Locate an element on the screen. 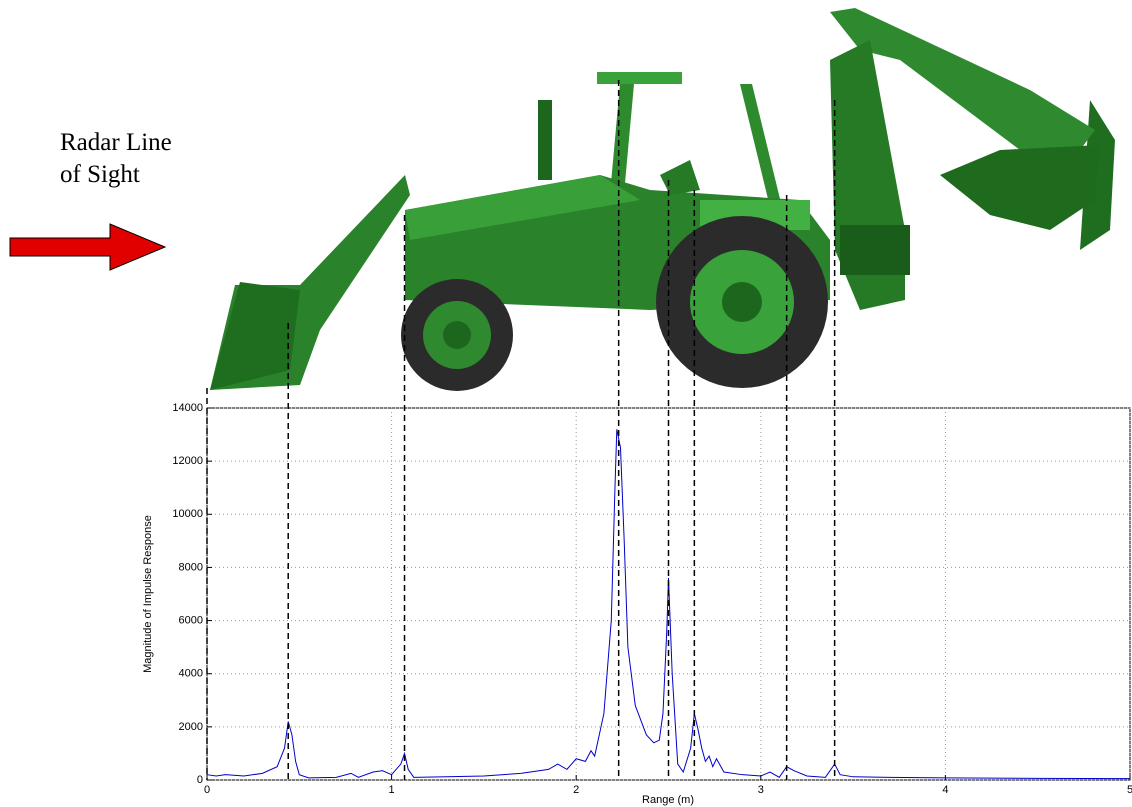  y-tick-label: 4000 is located at coordinates (191, 674).